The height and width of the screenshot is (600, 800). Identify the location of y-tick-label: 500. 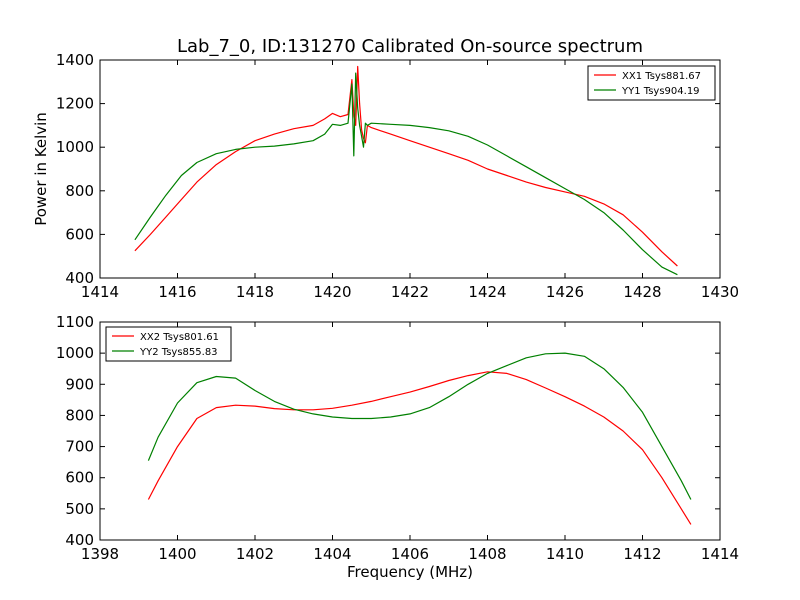
(79, 509).